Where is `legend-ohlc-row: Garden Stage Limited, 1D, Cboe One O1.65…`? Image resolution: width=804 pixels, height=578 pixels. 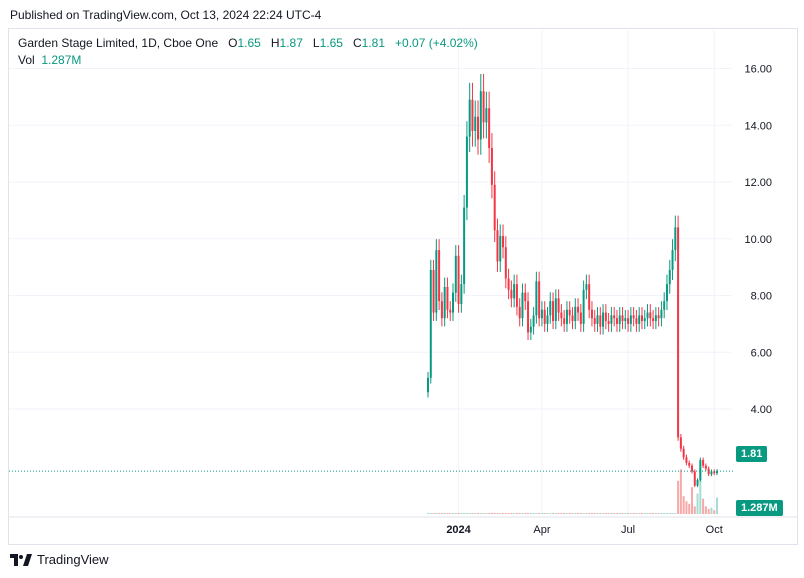 legend-ohlc-row: Garden Stage Limited, 1D, Cboe One O1.65… is located at coordinates (248, 43).